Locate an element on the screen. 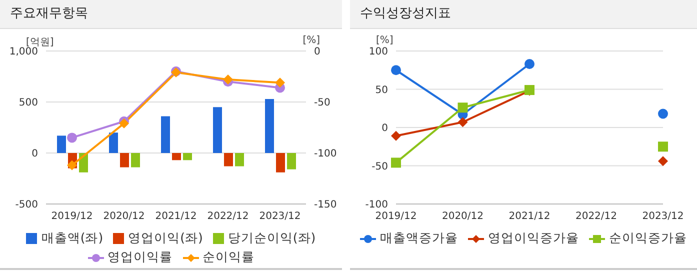 The width and height of the screenshot is (697, 272). legend-label: 순이익증가율 is located at coordinates (647, 238).